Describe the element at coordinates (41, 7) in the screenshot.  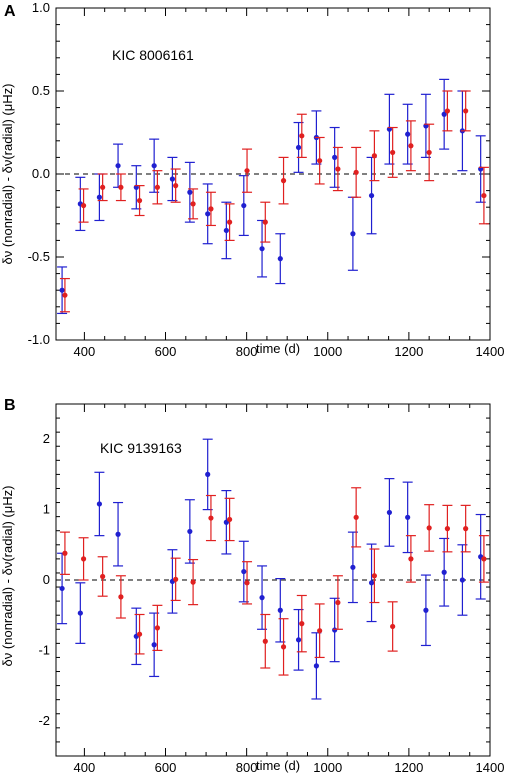
I see `y-tick-label: 1.0` at that location.